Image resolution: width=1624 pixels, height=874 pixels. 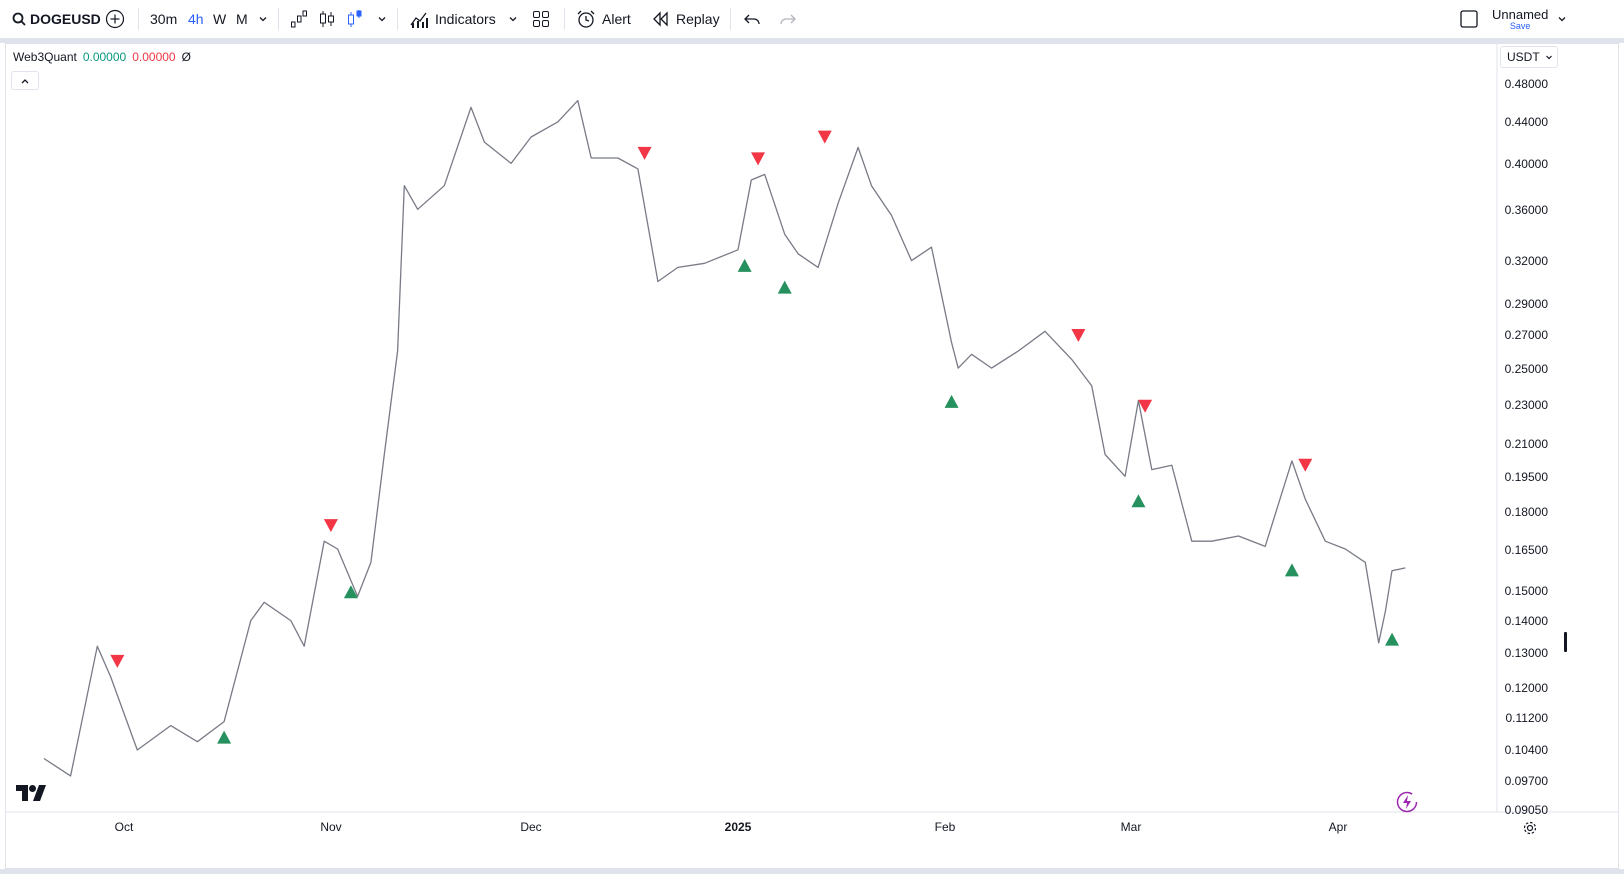 I want to click on lightning-circle-icon, so click(x=1407, y=802).